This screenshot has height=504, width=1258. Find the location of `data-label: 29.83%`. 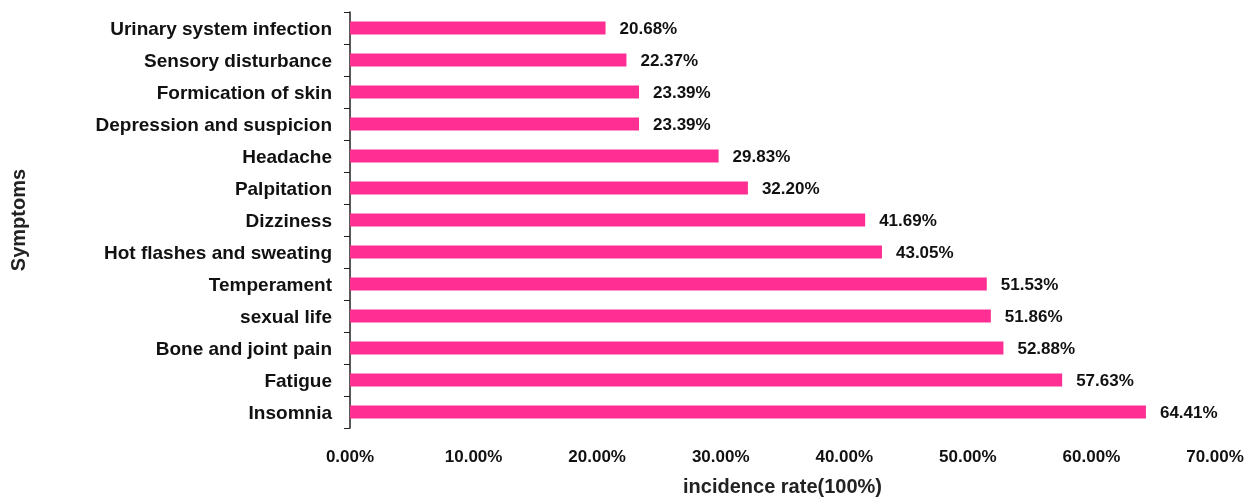

data-label: 29.83% is located at coordinates (761, 156).